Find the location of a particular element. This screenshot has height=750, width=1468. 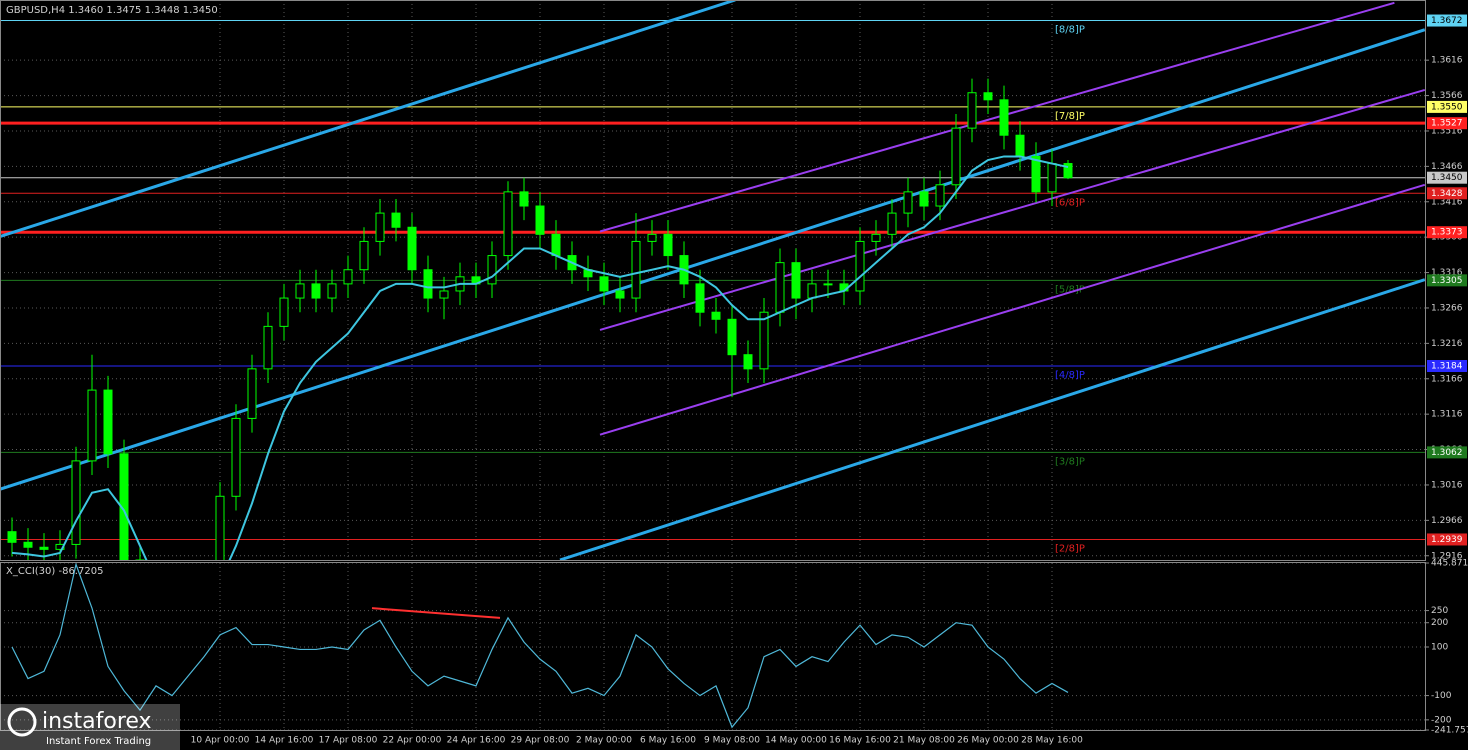

price-box-label: 1.3062 is located at coordinates (1447, 453).